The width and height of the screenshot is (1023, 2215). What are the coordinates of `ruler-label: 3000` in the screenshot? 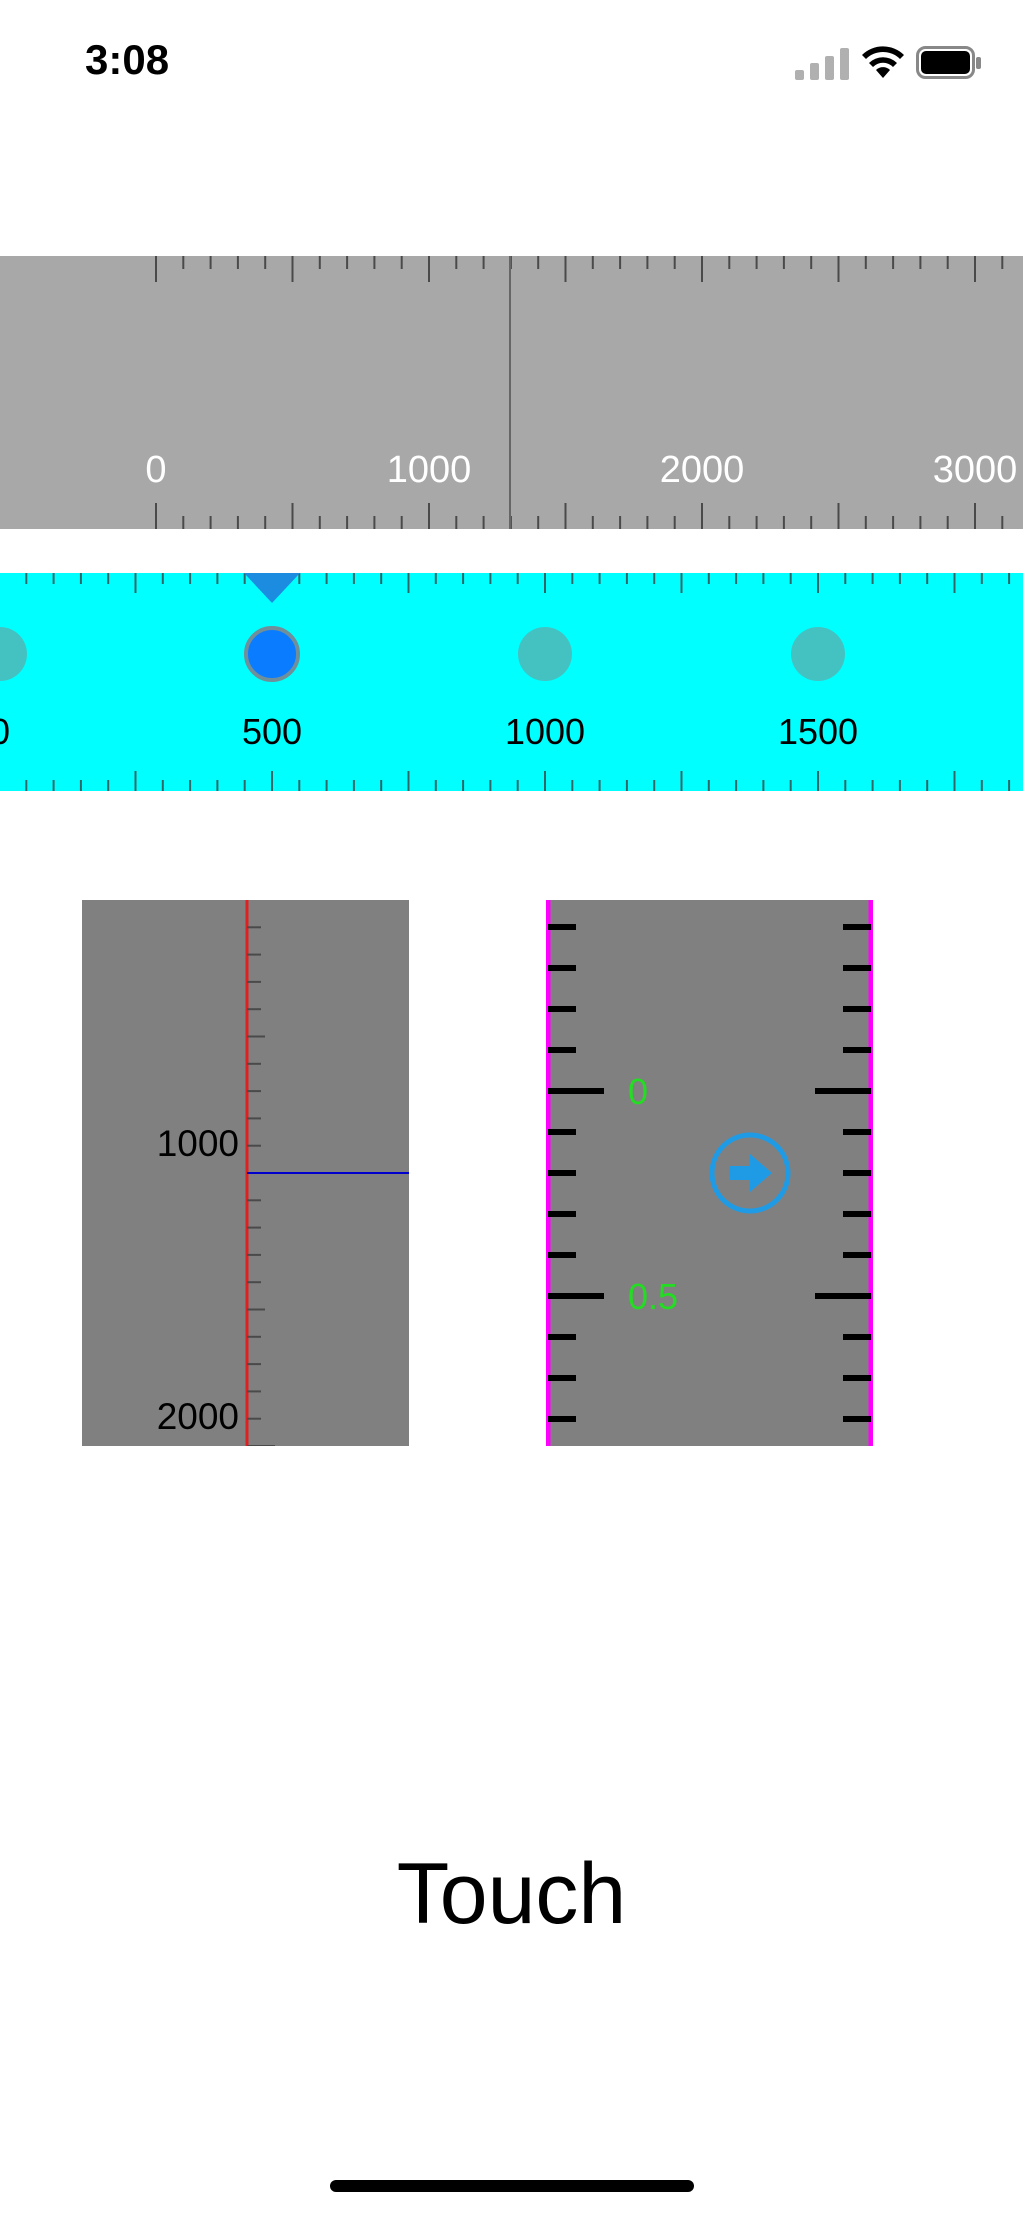 It's located at (975, 470).